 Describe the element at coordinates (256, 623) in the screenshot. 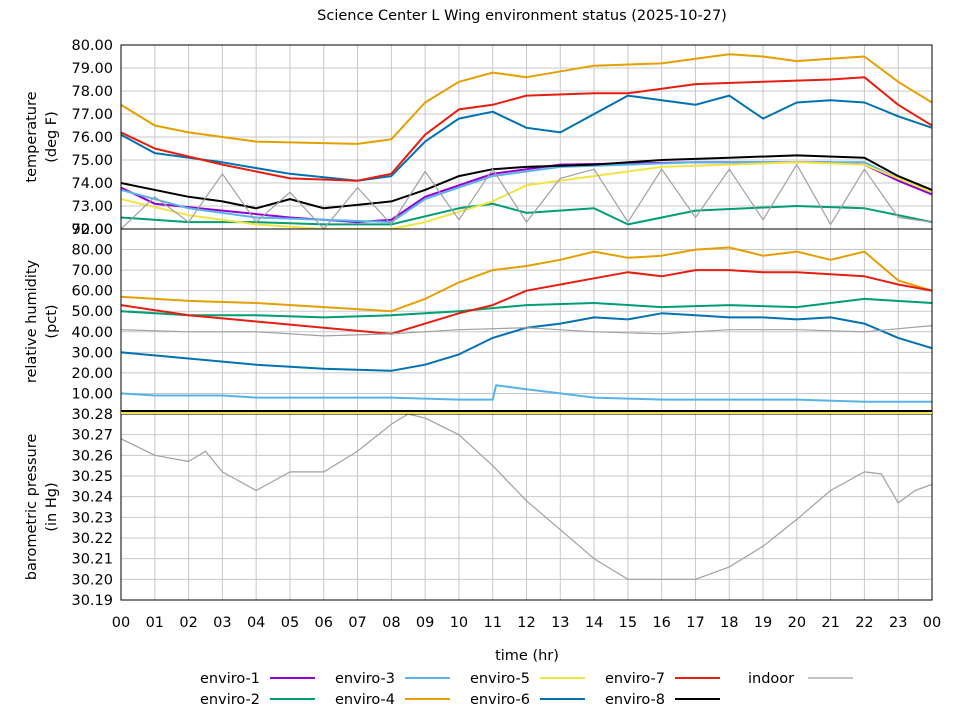

I see `x-tick-label: 04` at that location.